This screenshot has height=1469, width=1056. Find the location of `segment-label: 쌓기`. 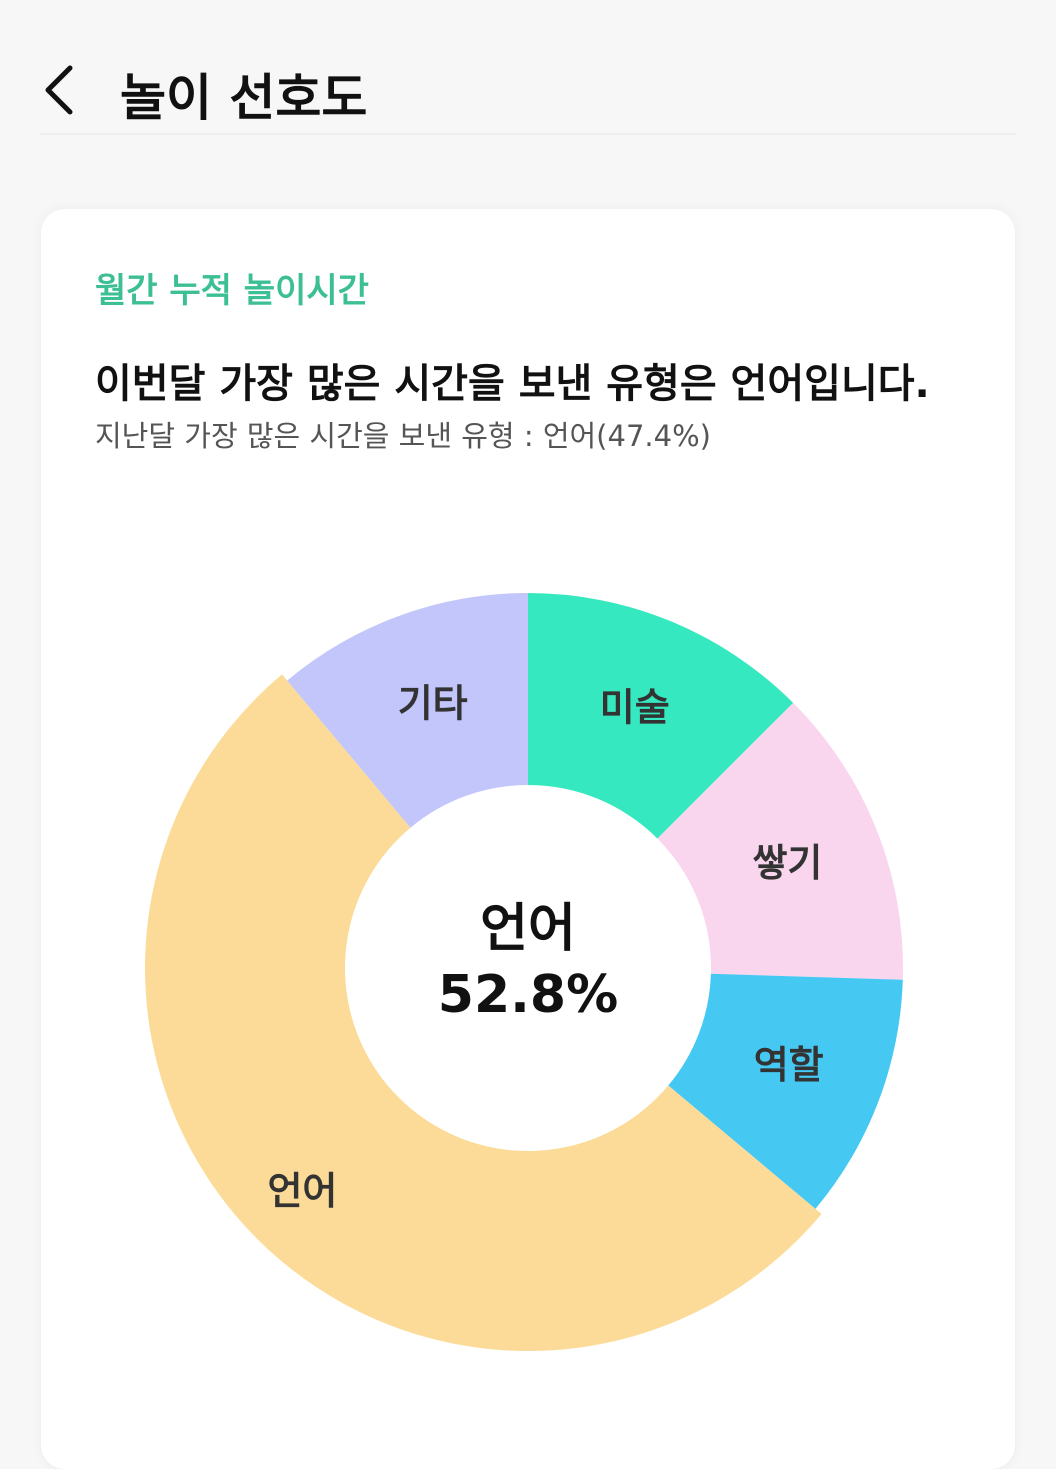

segment-label: 쌓기 is located at coordinates (787, 863).